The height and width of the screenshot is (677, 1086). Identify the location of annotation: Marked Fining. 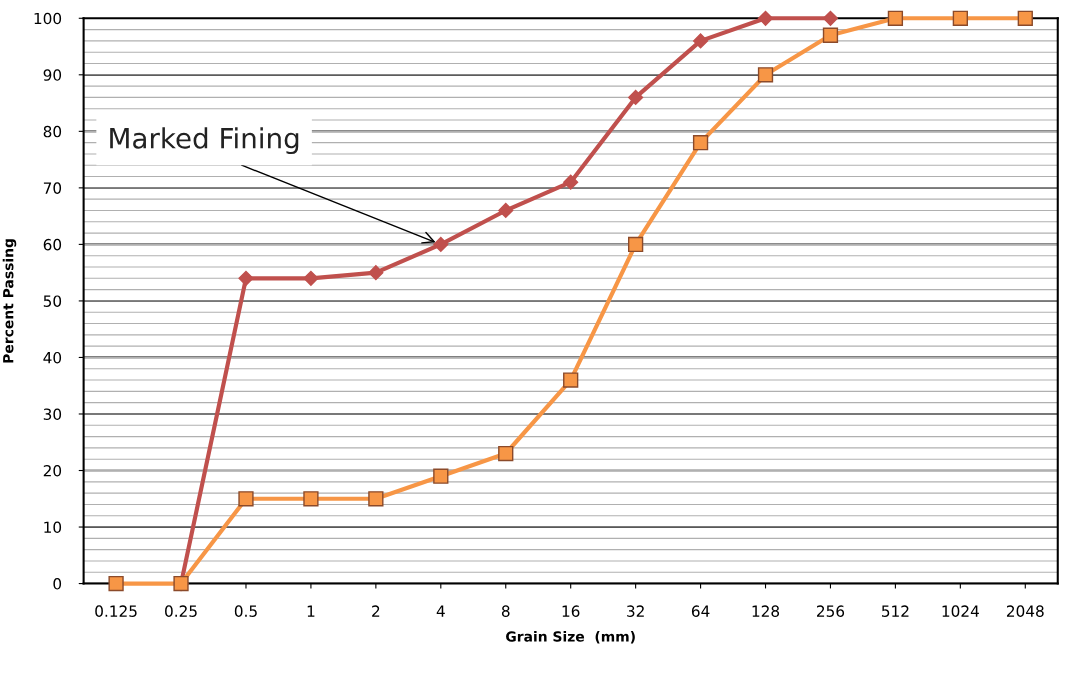
(204, 141).